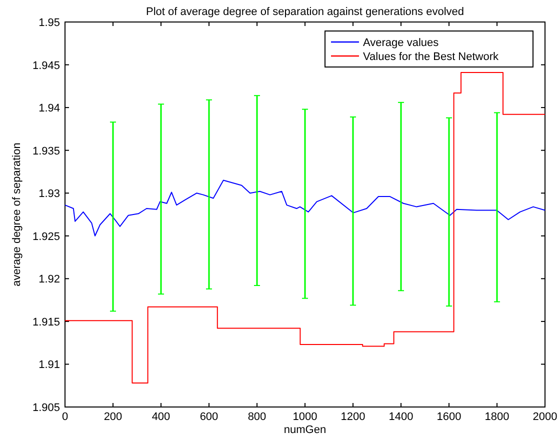  What do you see at coordinates (305, 430) in the screenshot?
I see `x-axis-title: numGen` at bounding box center [305, 430].